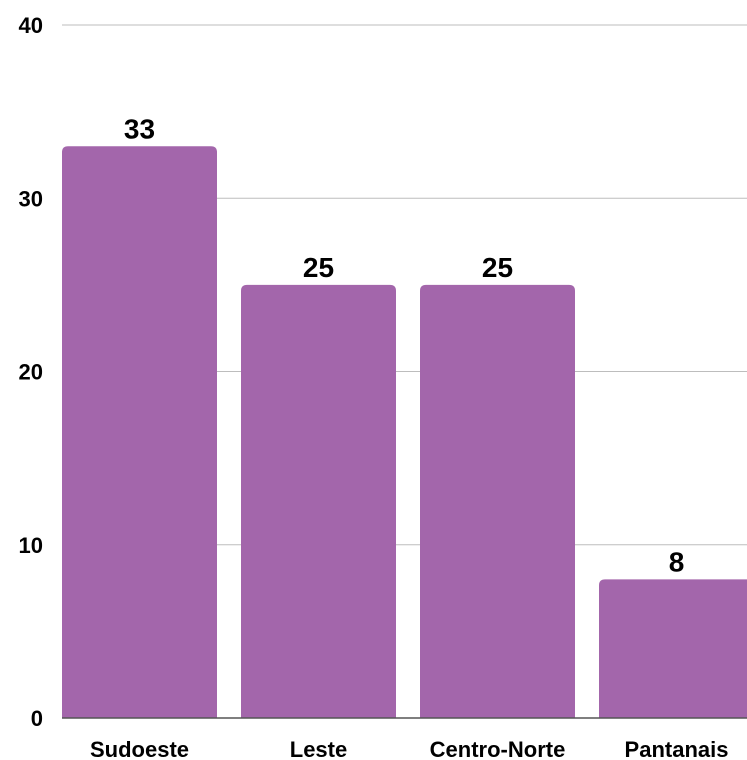  I want to click on bar-leste, so click(318, 501).